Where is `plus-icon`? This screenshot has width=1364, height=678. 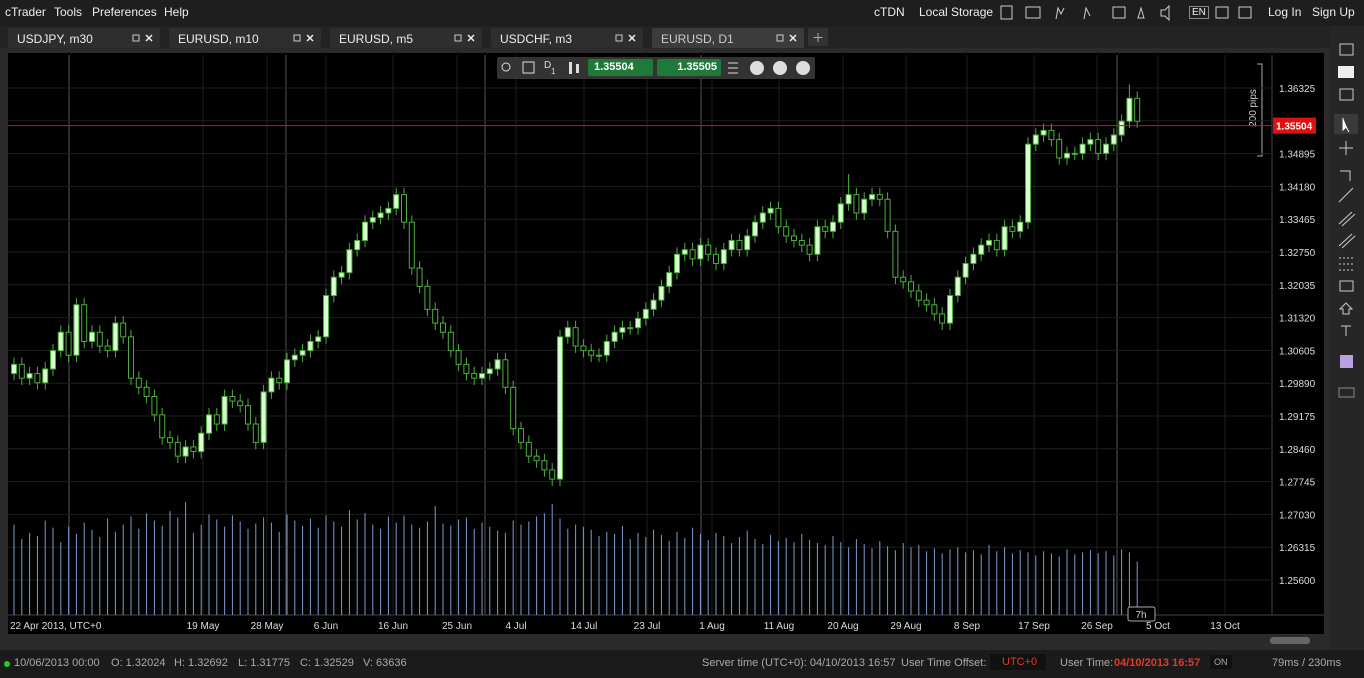
plus-icon is located at coordinates (818, 37).